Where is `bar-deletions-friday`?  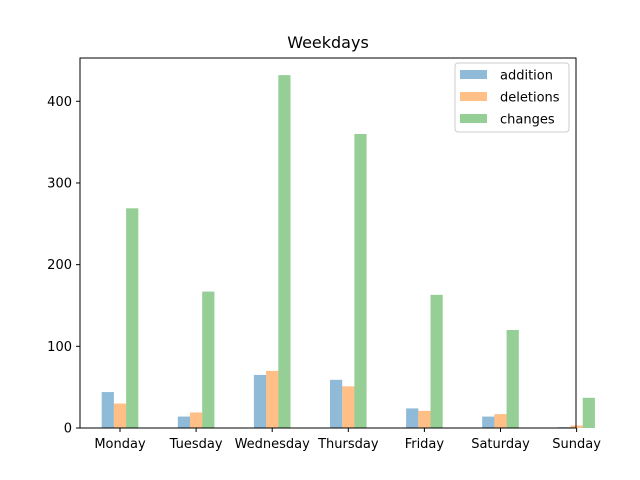 bar-deletions-friday is located at coordinates (424, 419).